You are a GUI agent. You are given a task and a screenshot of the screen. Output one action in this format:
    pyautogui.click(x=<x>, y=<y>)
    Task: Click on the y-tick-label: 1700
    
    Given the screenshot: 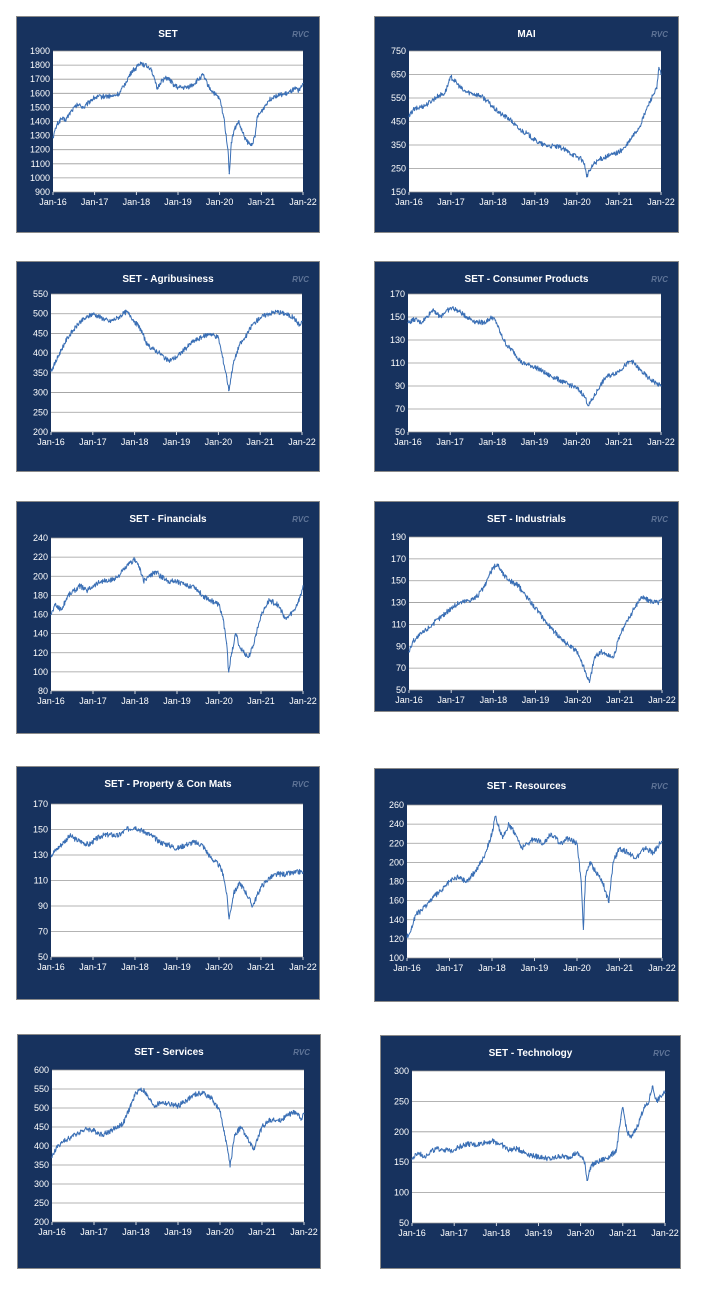 What is the action you would take?
    pyautogui.click(x=40, y=79)
    